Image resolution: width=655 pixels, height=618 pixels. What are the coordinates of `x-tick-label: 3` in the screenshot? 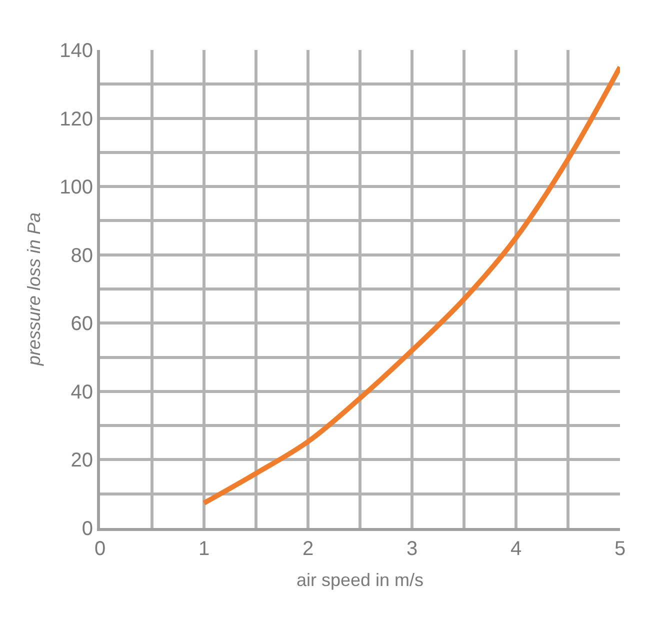 It's located at (412, 549).